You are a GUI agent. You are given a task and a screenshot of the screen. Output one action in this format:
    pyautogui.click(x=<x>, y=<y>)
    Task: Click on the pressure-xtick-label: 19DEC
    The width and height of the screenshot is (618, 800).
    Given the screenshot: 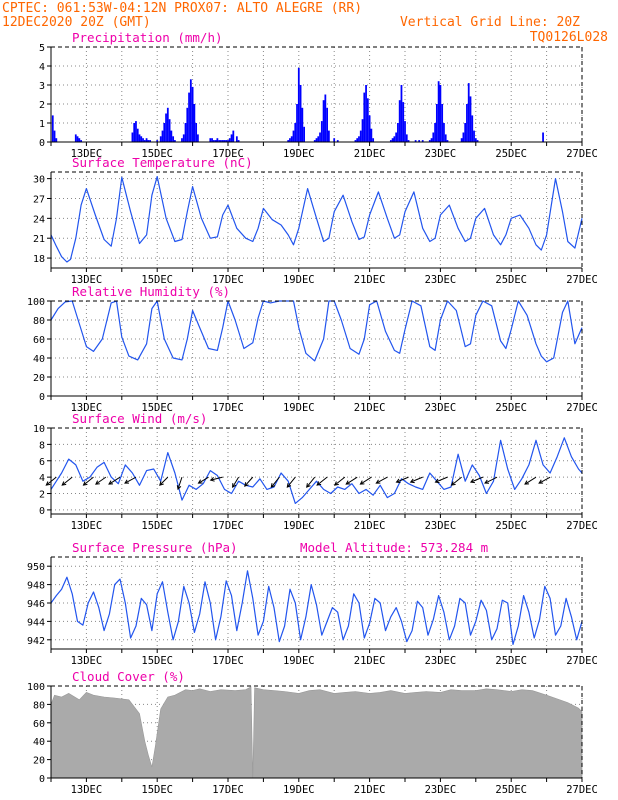 What is the action you would take?
    pyautogui.click(x=299, y=661)
    